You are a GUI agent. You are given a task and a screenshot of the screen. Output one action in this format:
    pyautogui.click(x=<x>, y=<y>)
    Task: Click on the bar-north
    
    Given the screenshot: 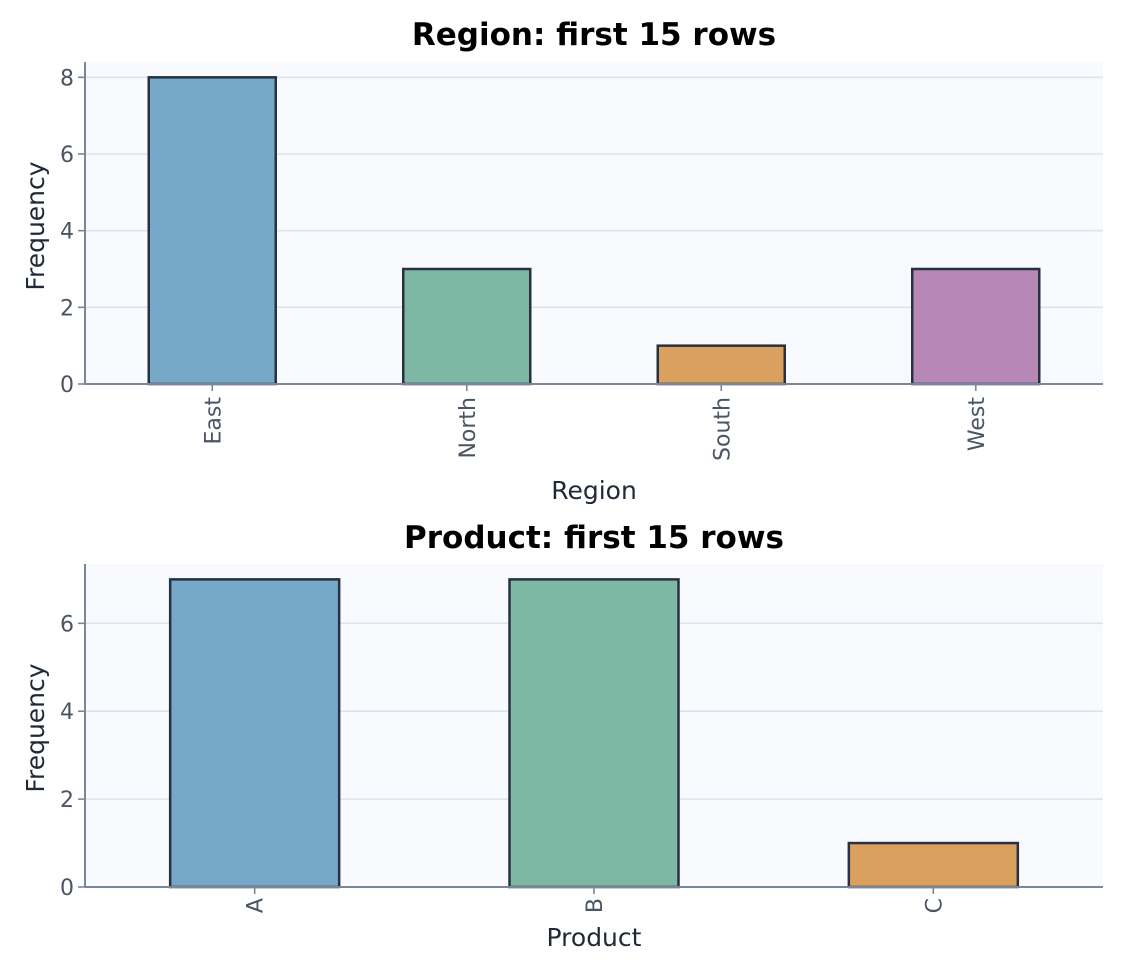 What is the action you would take?
    pyautogui.click(x=467, y=326)
    